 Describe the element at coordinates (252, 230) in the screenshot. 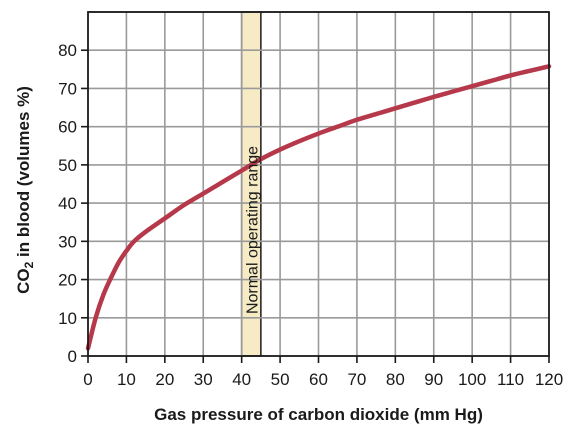

I see `normal-range-label: Normal operating range` at that location.